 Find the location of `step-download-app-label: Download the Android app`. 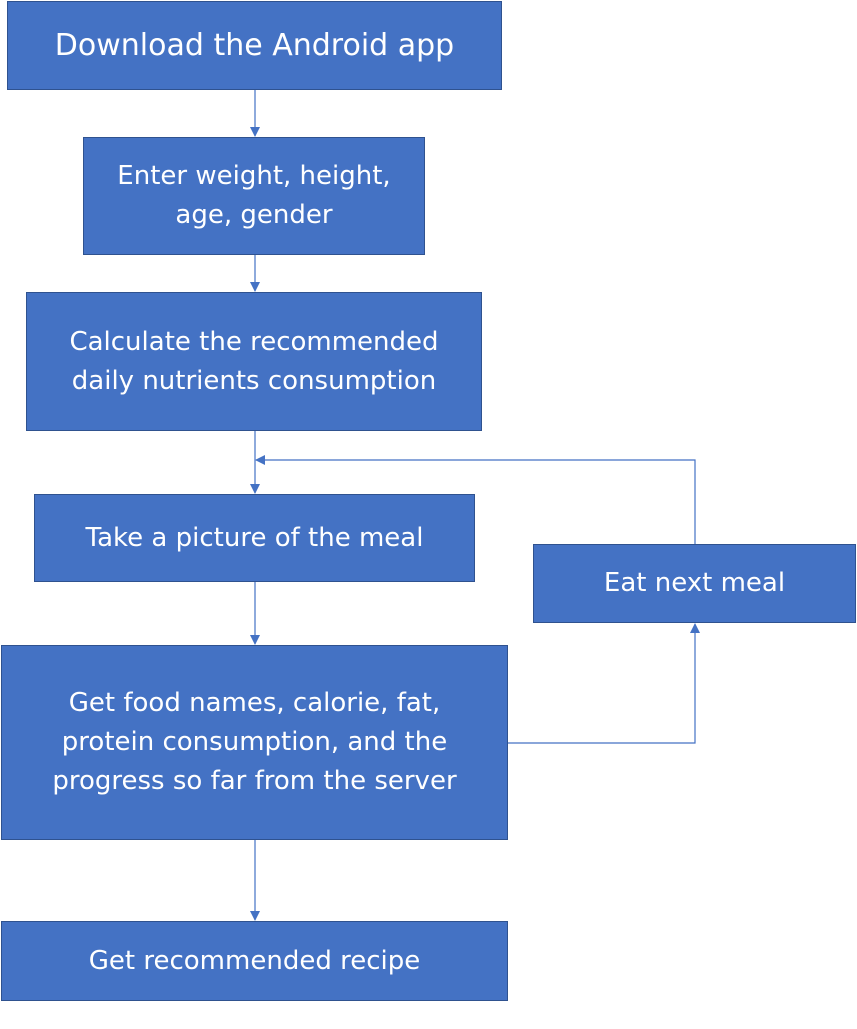

step-download-app-label: Download the Android app is located at coordinates (254, 45).